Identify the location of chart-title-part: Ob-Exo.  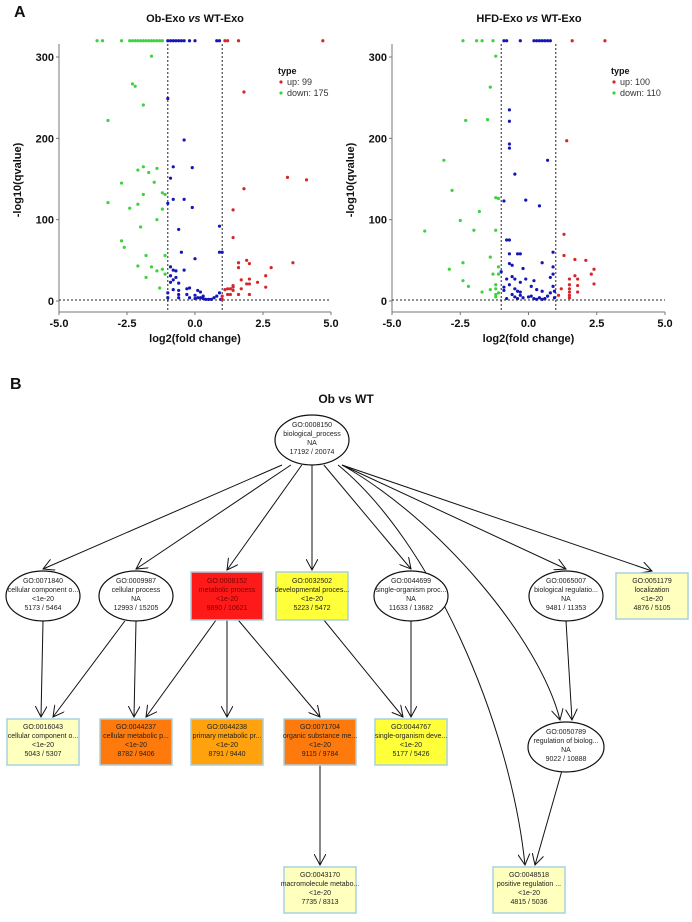
(167, 19).